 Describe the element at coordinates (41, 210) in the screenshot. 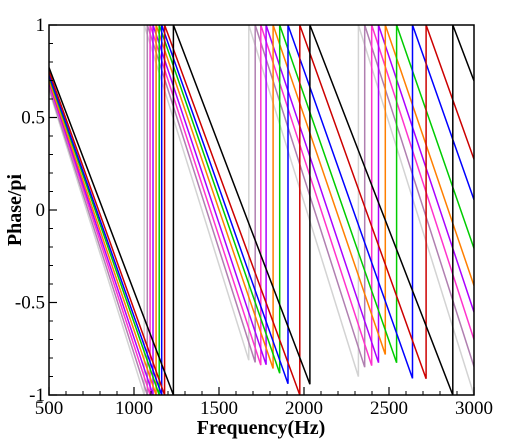

I see `y-tick-label: 0` at that location.